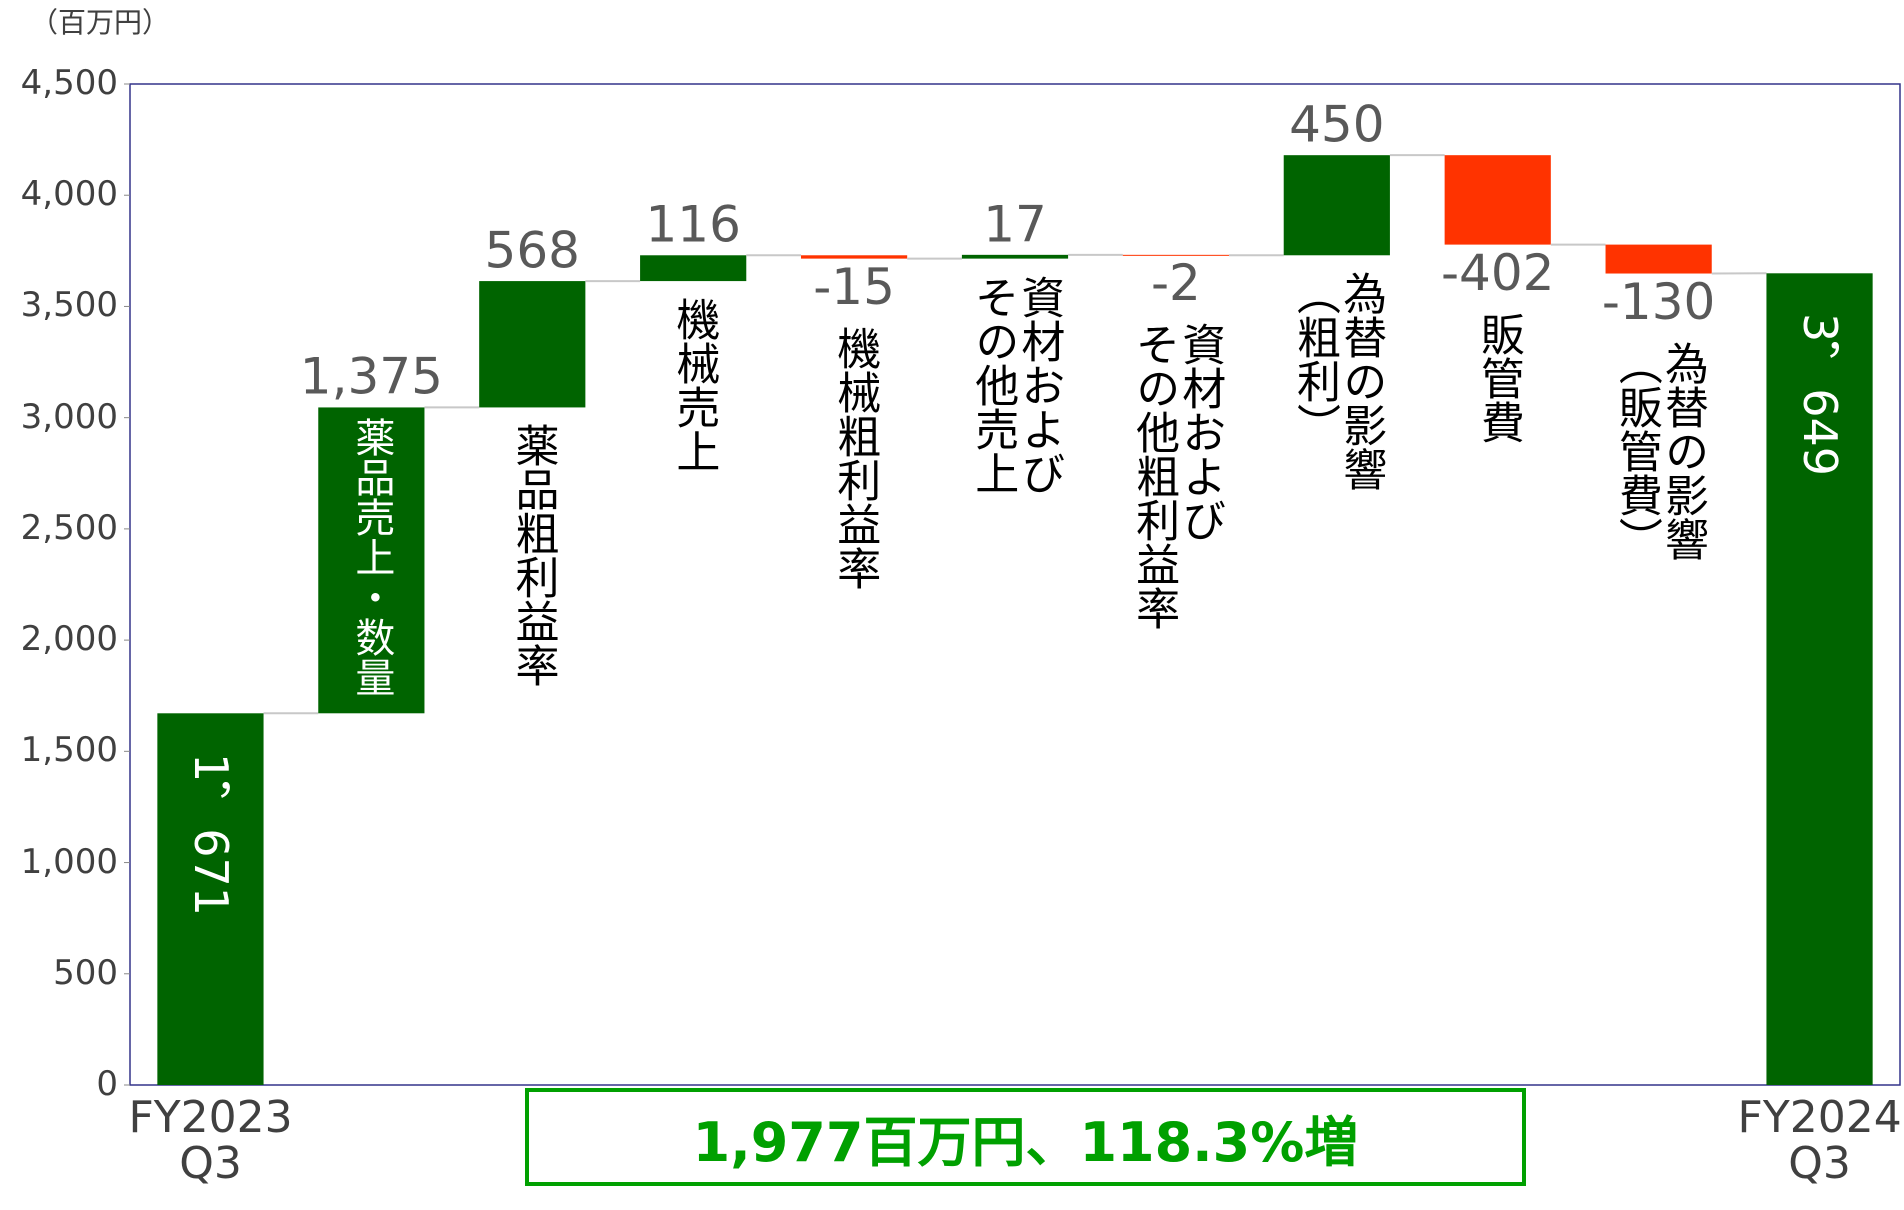  Describe the element at coordinates (1498, 377) in the screenshot. I see `category-label: 販管費` at that location.